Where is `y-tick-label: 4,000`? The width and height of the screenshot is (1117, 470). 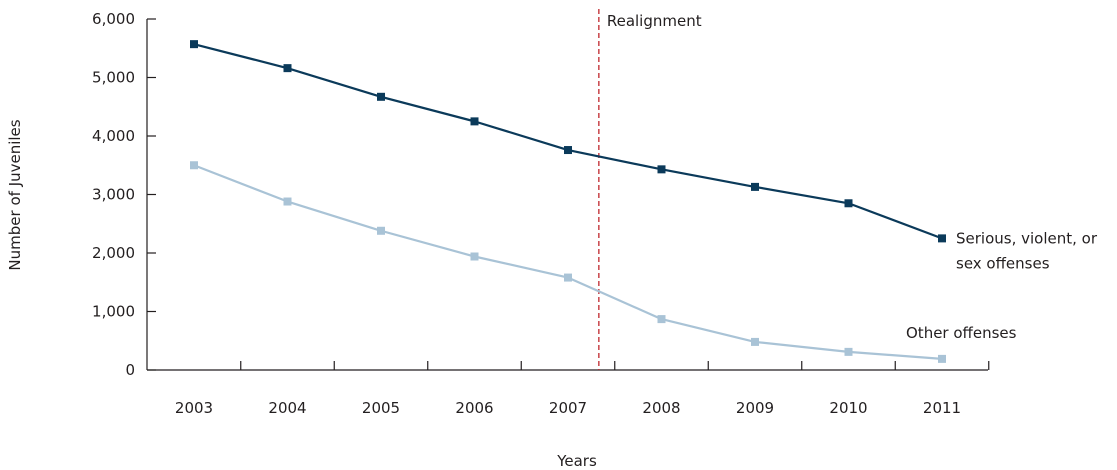
y-tick-label: 4,000 is located at coordinates (113, 136).